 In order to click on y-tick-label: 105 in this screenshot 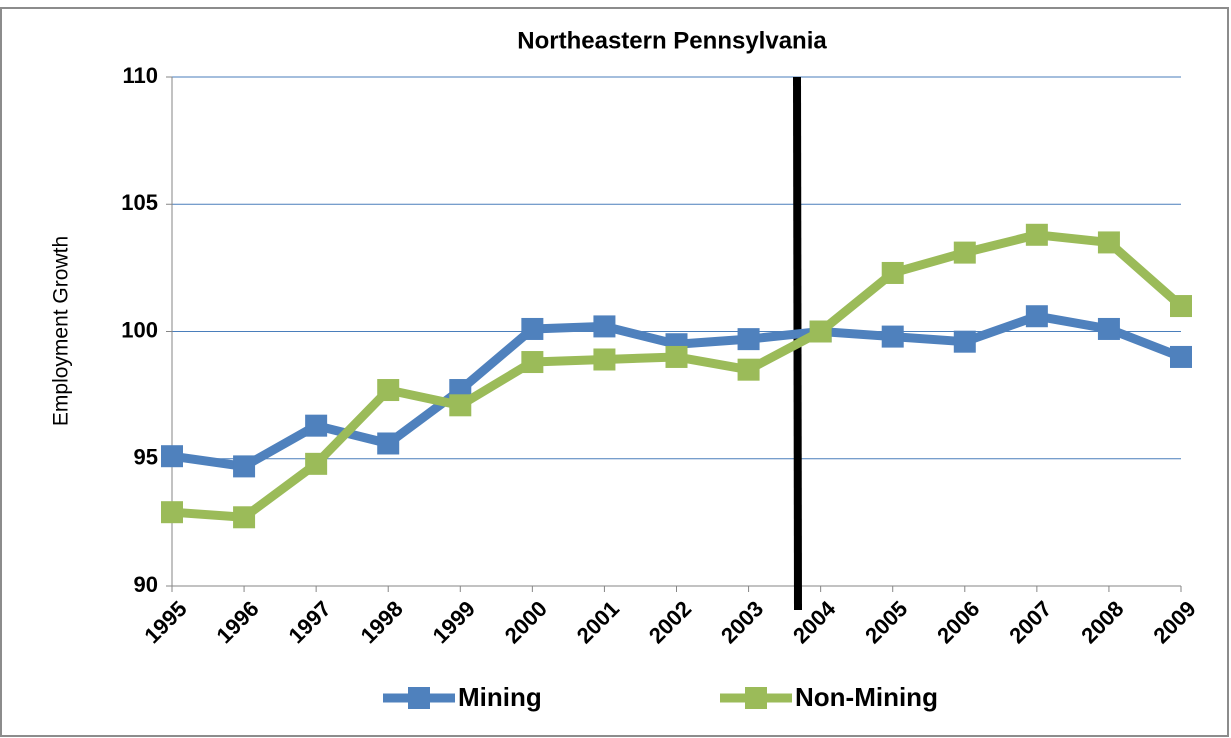, I will do `click(139, 202)`.